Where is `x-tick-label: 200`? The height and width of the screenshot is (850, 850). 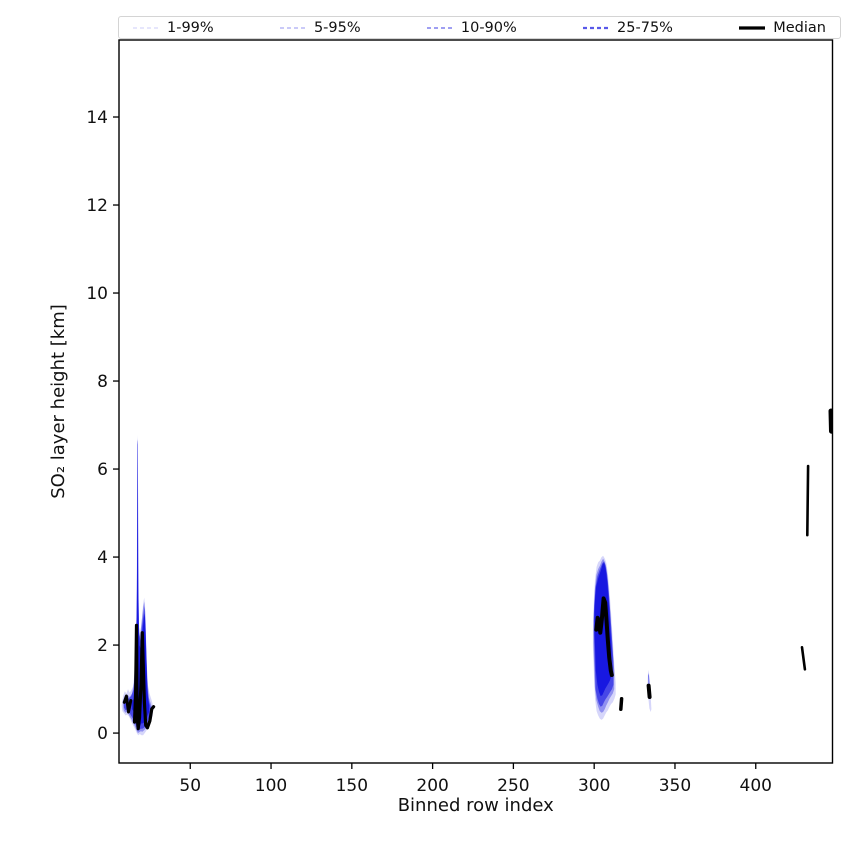
x-tick-label: 200 is located at coordinates (432, 786).